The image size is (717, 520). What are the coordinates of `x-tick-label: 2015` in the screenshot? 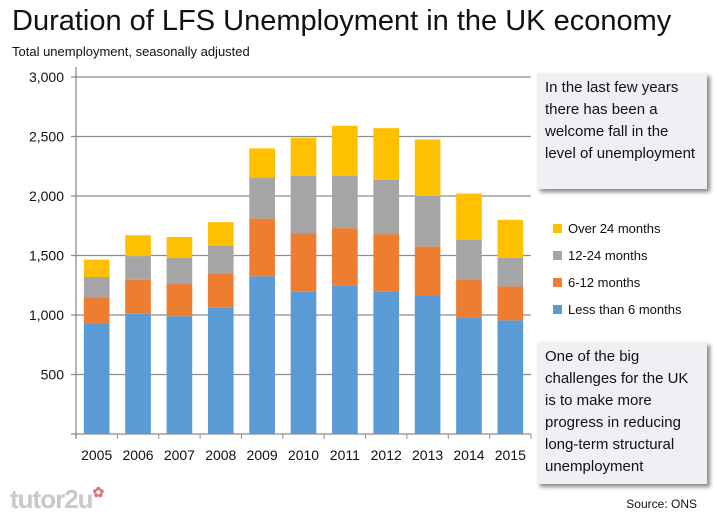 It's located at (510, 455).